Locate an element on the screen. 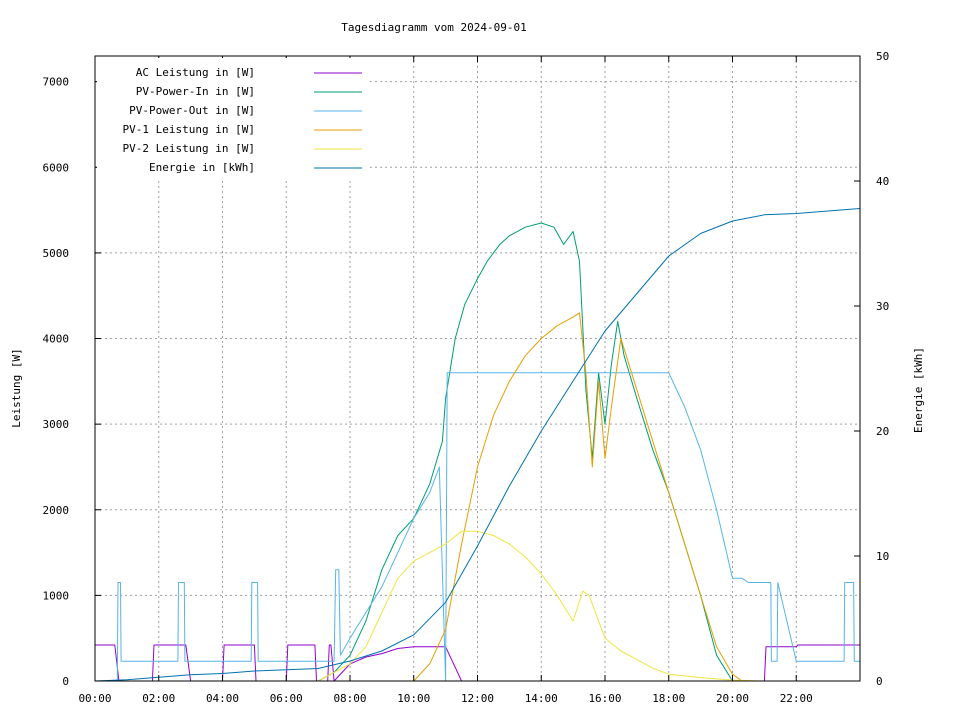 This screenshot has width=960, height=720. x-tick-label: 16:00 is located at coordinates (604, 698).